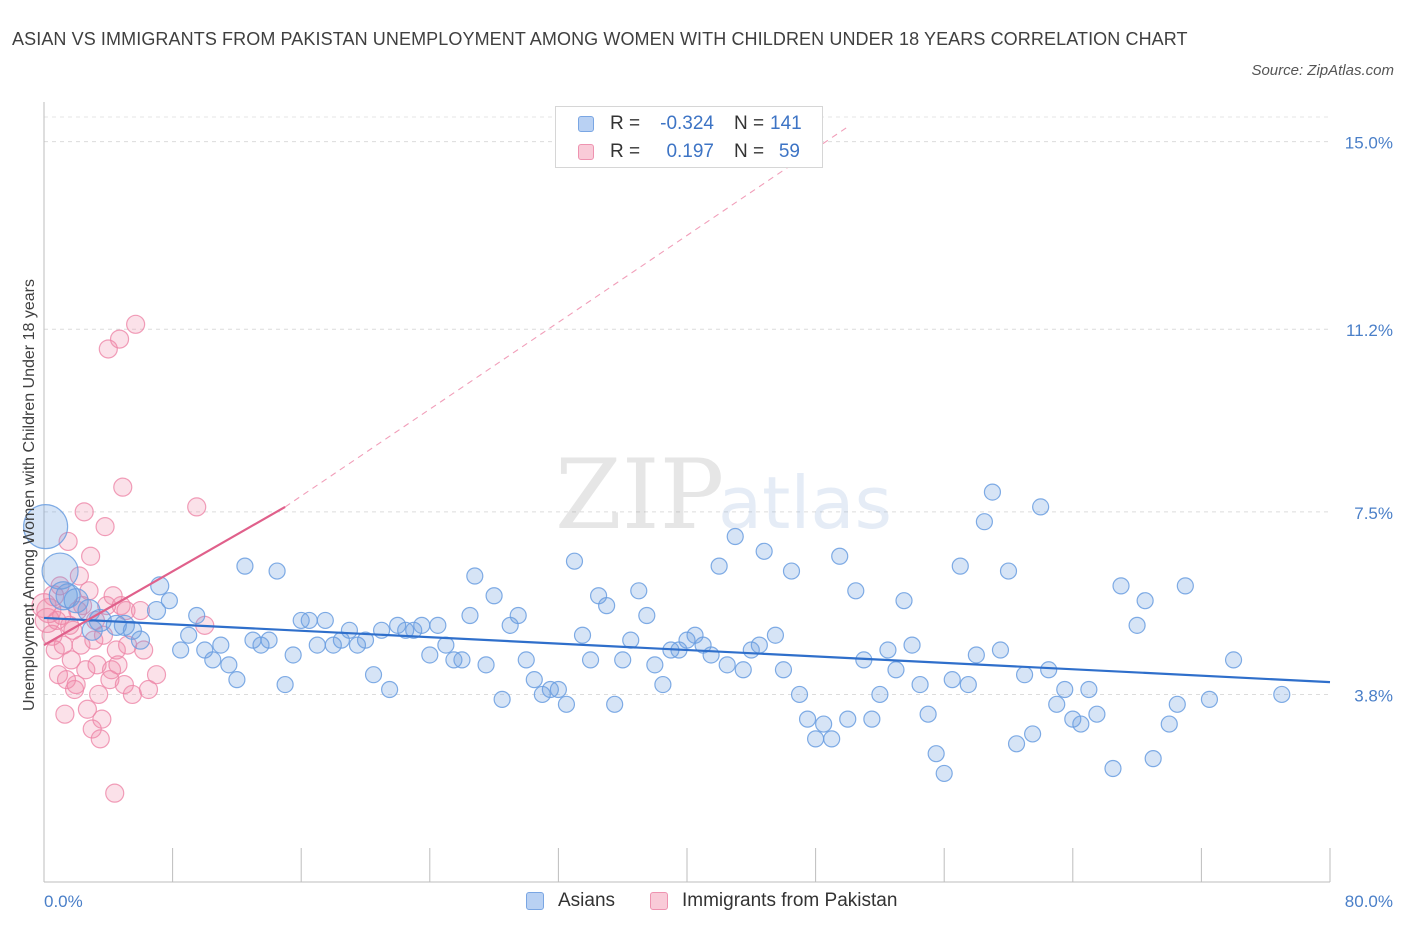 Image resolution: width=1406 pixels, height=930 pixels. I want to click on series-legend-label-asians: Asians, so click(587, 900).